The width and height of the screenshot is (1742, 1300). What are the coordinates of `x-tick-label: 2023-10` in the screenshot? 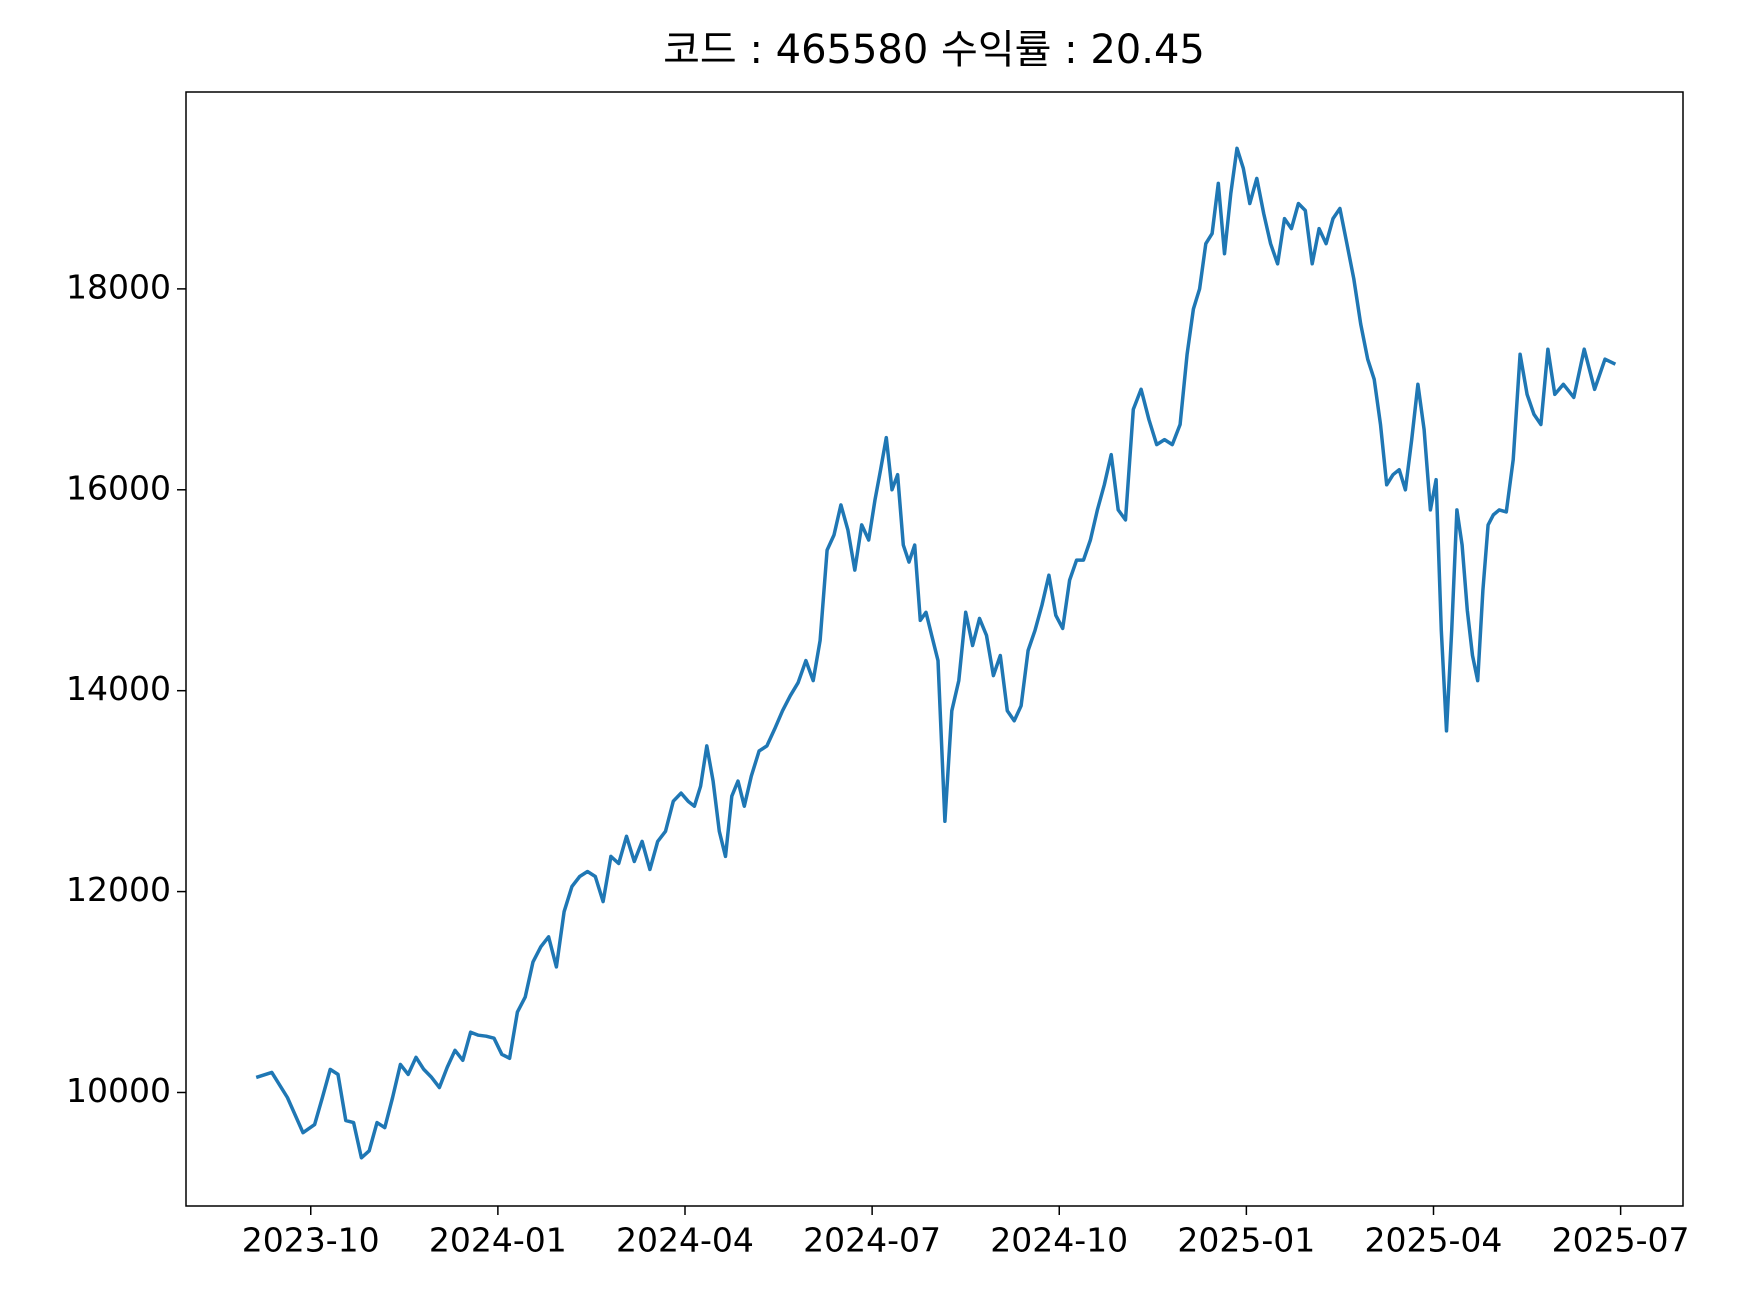 It's located at (311, 1240).